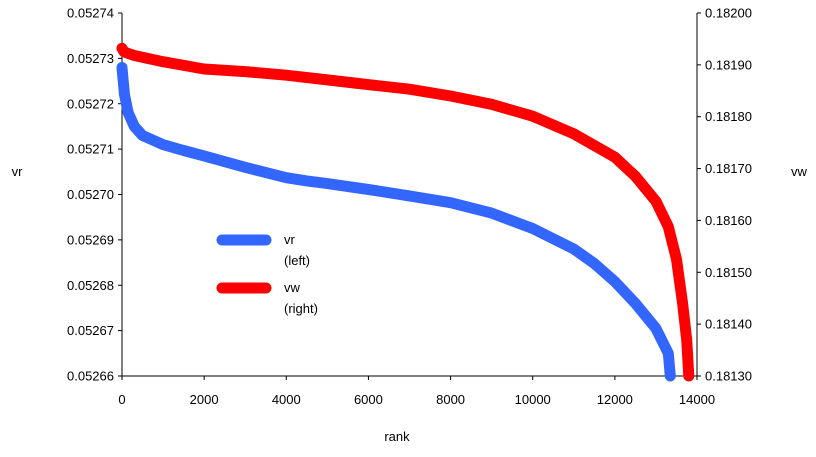  Describe the element at coordinates (728, 220) in the screenshot. I see `right-tick-label: 0.18160` at that location.